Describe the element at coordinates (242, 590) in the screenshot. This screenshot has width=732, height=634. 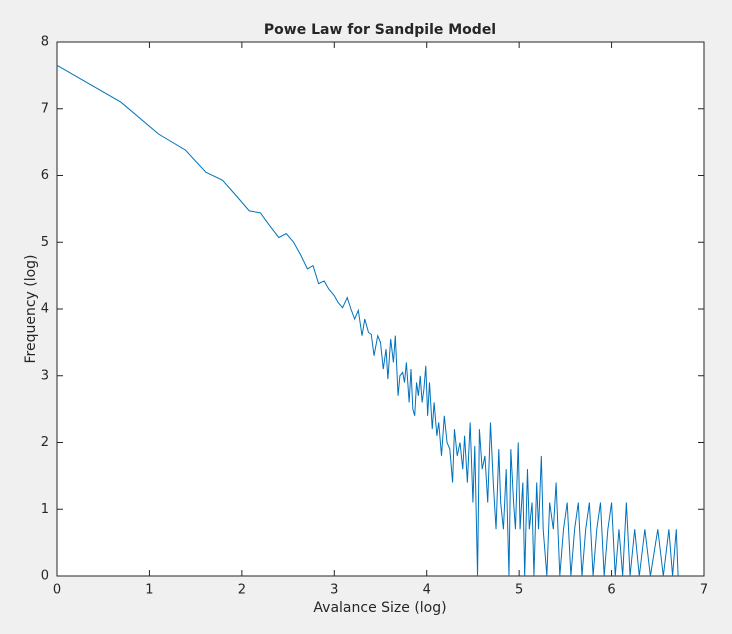
I see `x-tick-label: 2` at that location.